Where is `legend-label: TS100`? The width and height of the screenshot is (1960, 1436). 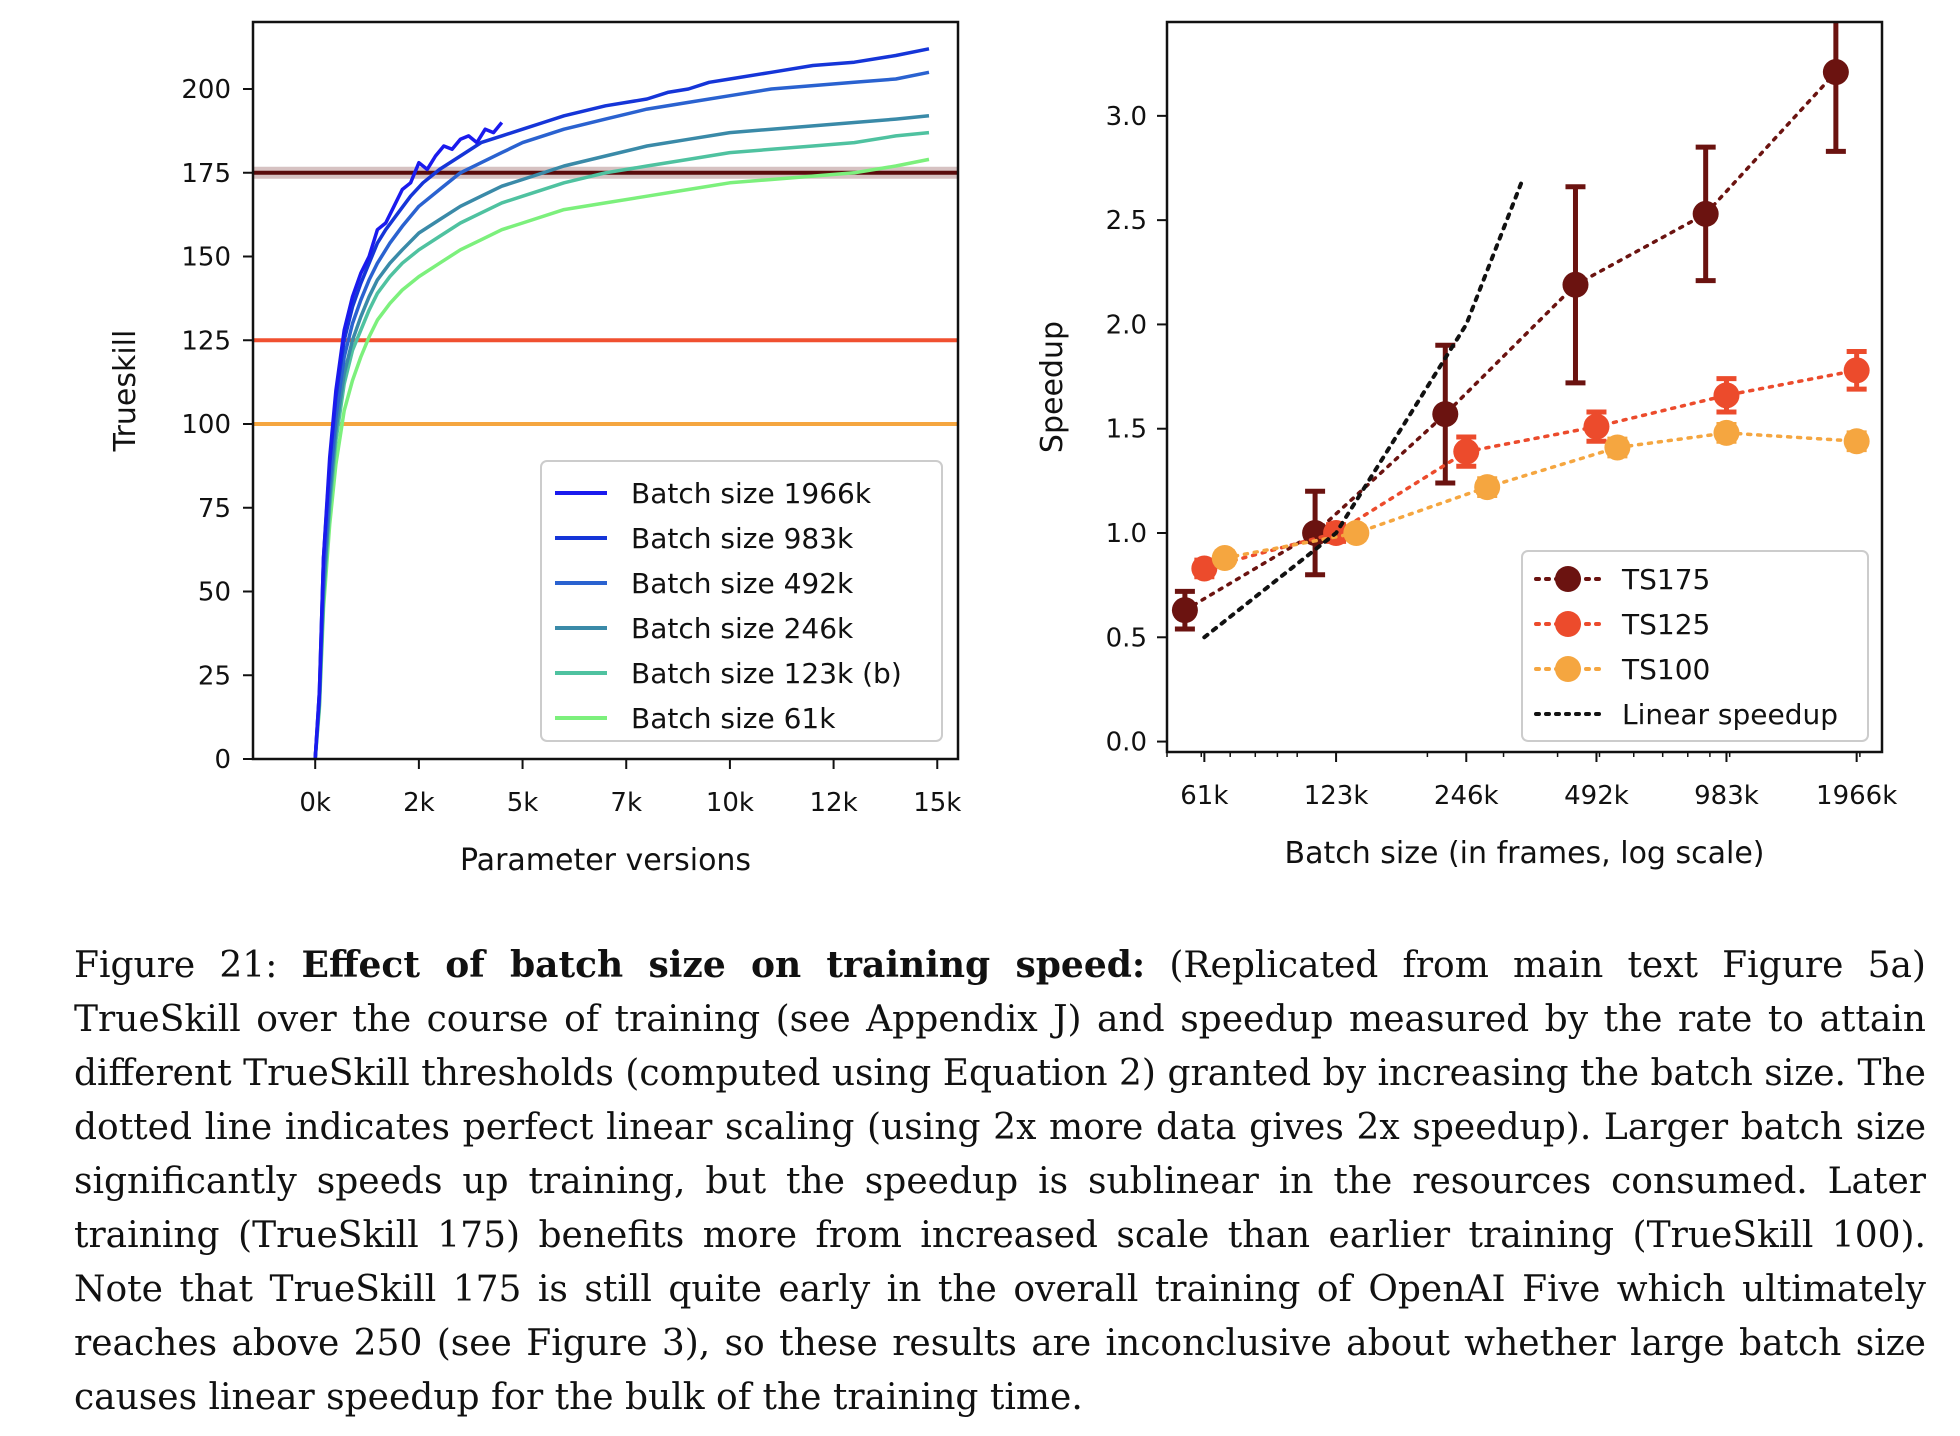
legend-label: TS100 is located at coordinates (1665, 669).